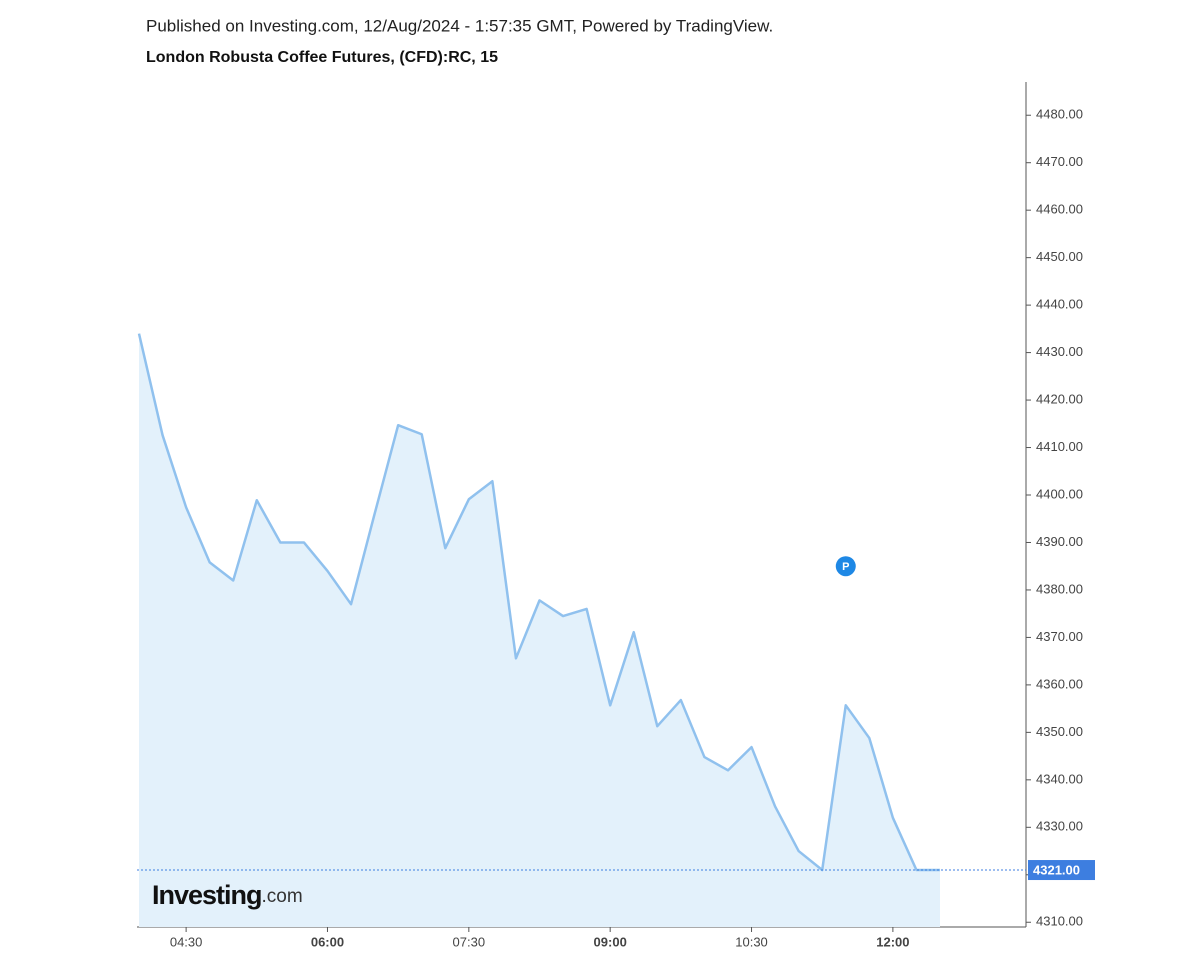  I want to click on y-tick-label: 4350.00, so click(1059, 731).